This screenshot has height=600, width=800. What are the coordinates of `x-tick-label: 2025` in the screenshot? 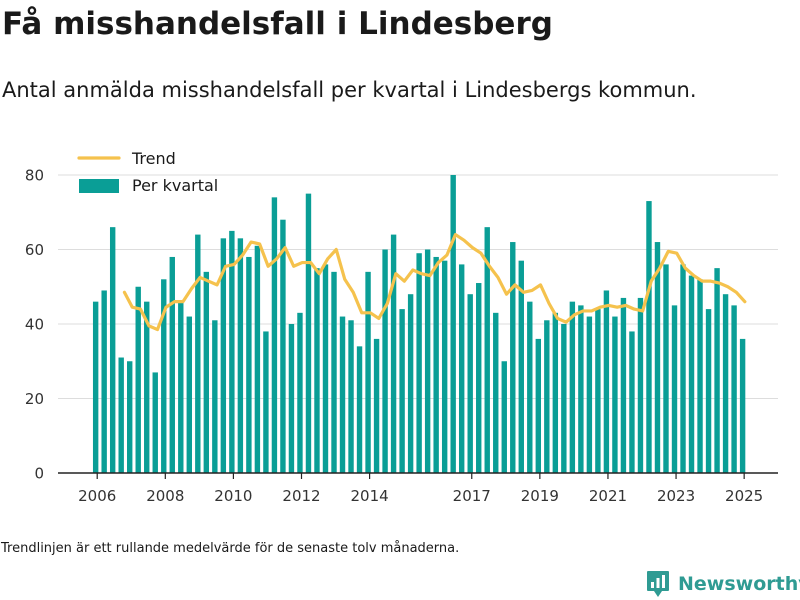 It's located at (744, 496).